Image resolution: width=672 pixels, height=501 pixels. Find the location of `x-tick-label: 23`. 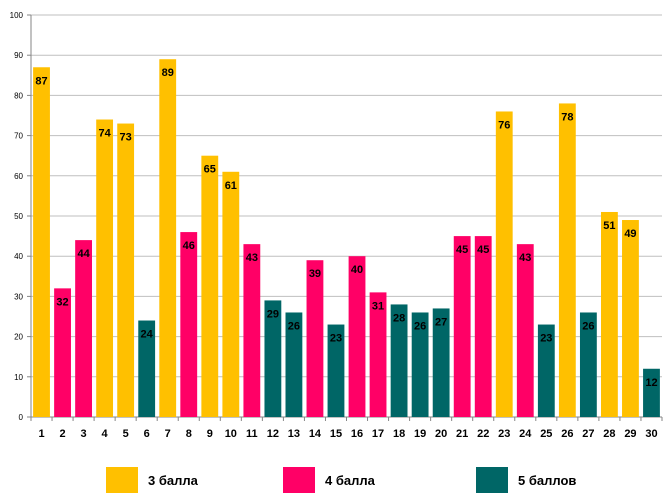

x-tick-label: 23 is located at coordinates (504, 434).